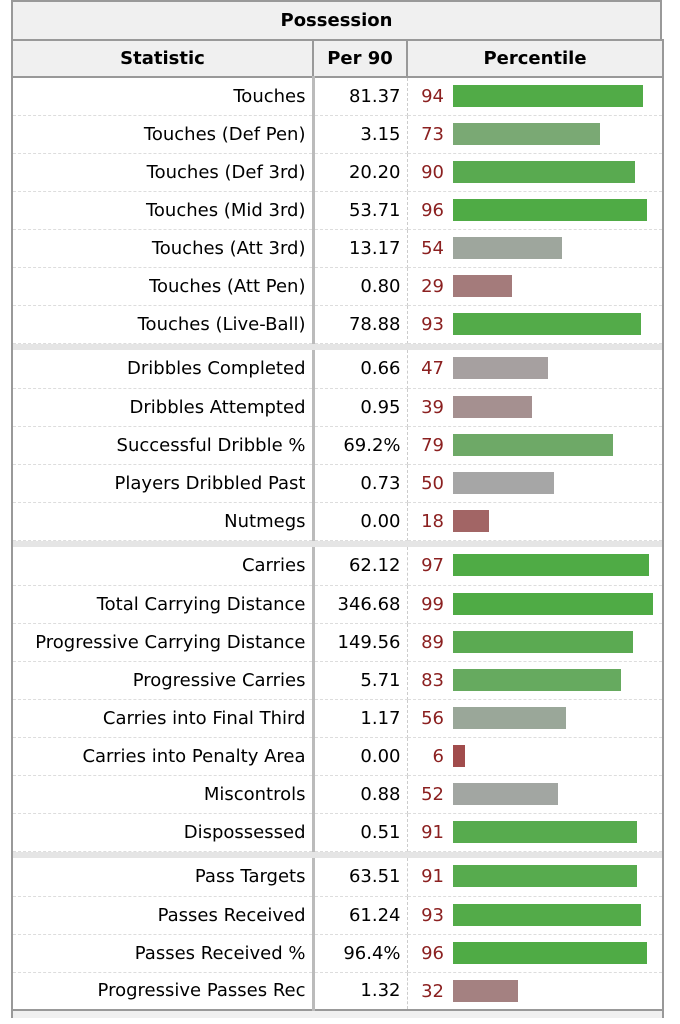 The width and height of the screenshot is (680, 1024). What do you see at coordinates (535, 521) in the screenshot?
I see `percentile-cell: 18` at bounding box center [535, 521].